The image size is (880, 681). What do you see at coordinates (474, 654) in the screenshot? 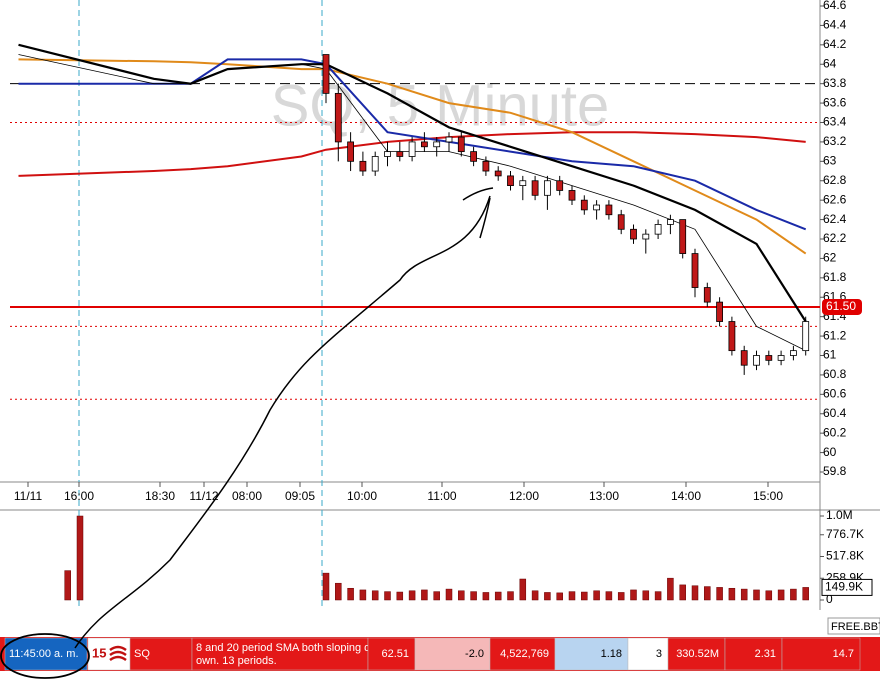
I see `status-value: -2.0` at bounding box center [474, 654].